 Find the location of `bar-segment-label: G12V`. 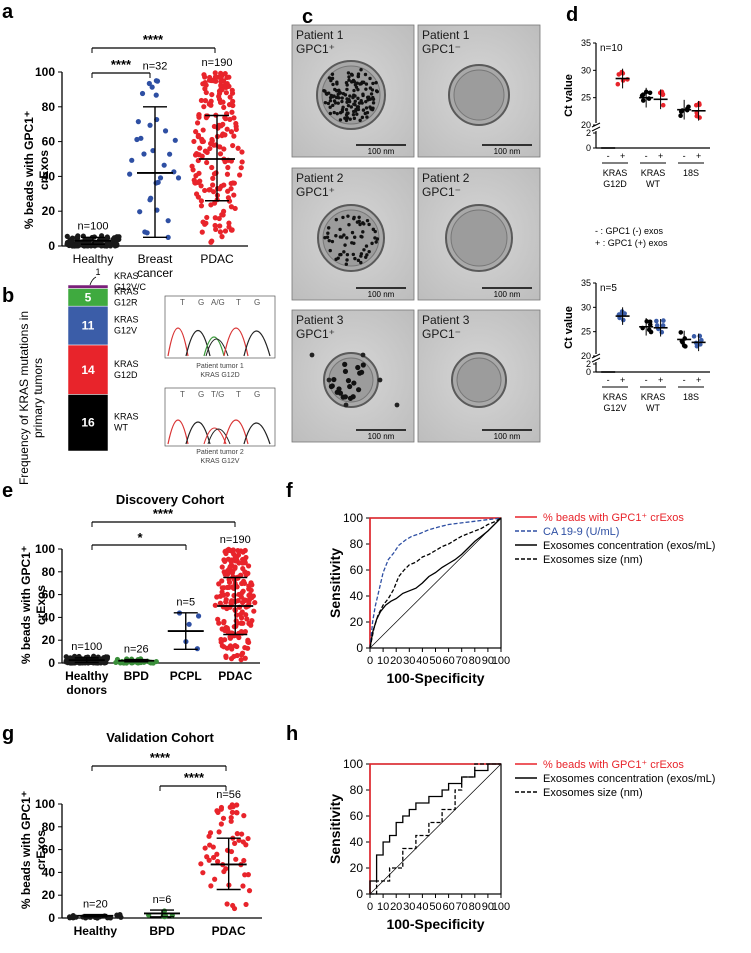

bar-segment-label: G12V is located at coordinates (125, 331).